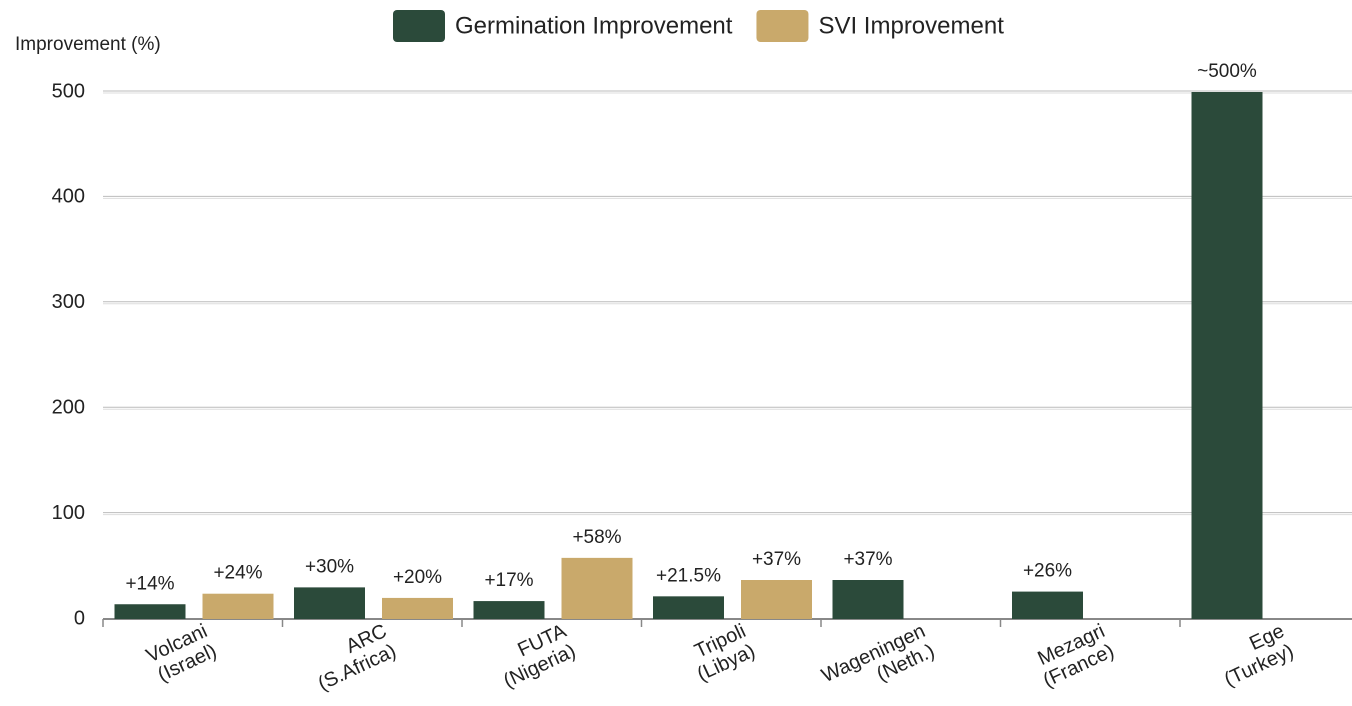 The width and height of the screenshot is (1352, 706). Describe the element at coordinates (688, 575) in the screenshot. I see `data-label: +21.5%` at that location.